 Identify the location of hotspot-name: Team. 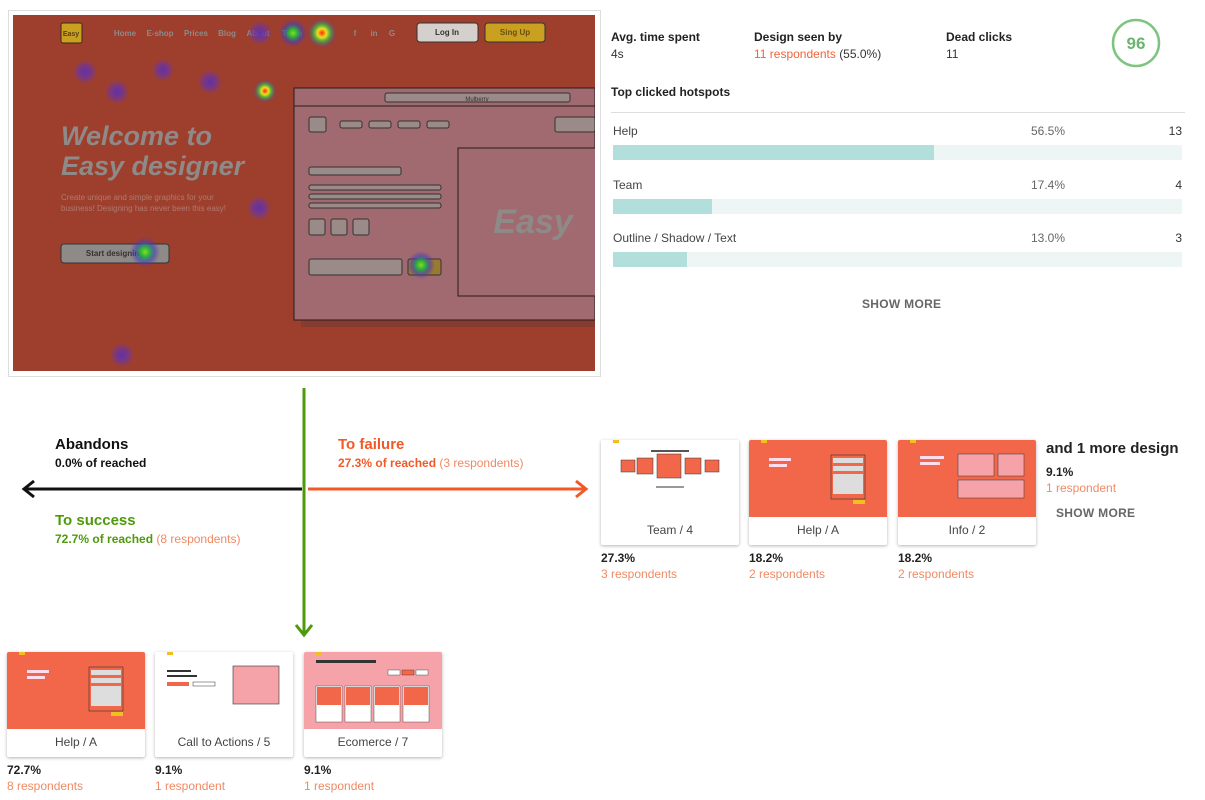
(628, 184).